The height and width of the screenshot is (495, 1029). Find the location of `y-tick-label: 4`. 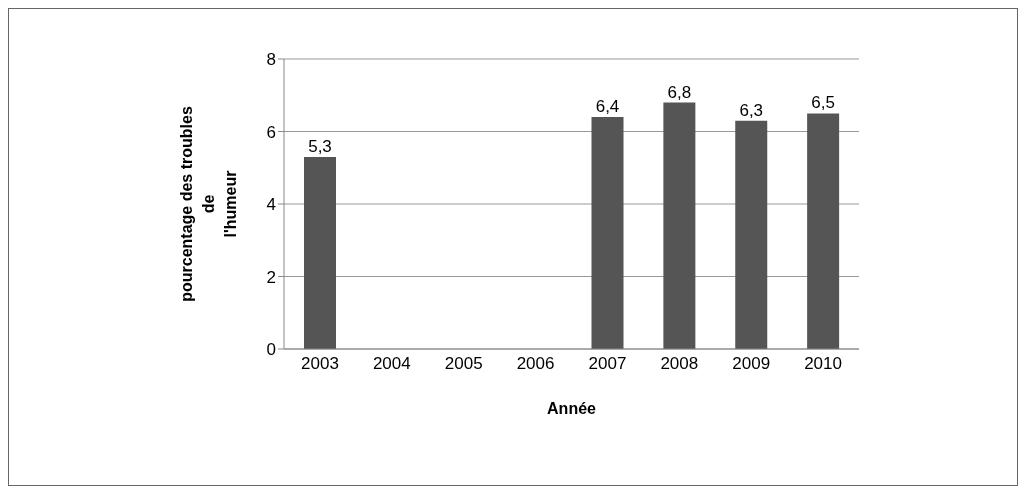

y-tick-label: 4 is located at coordinates (271, 205).